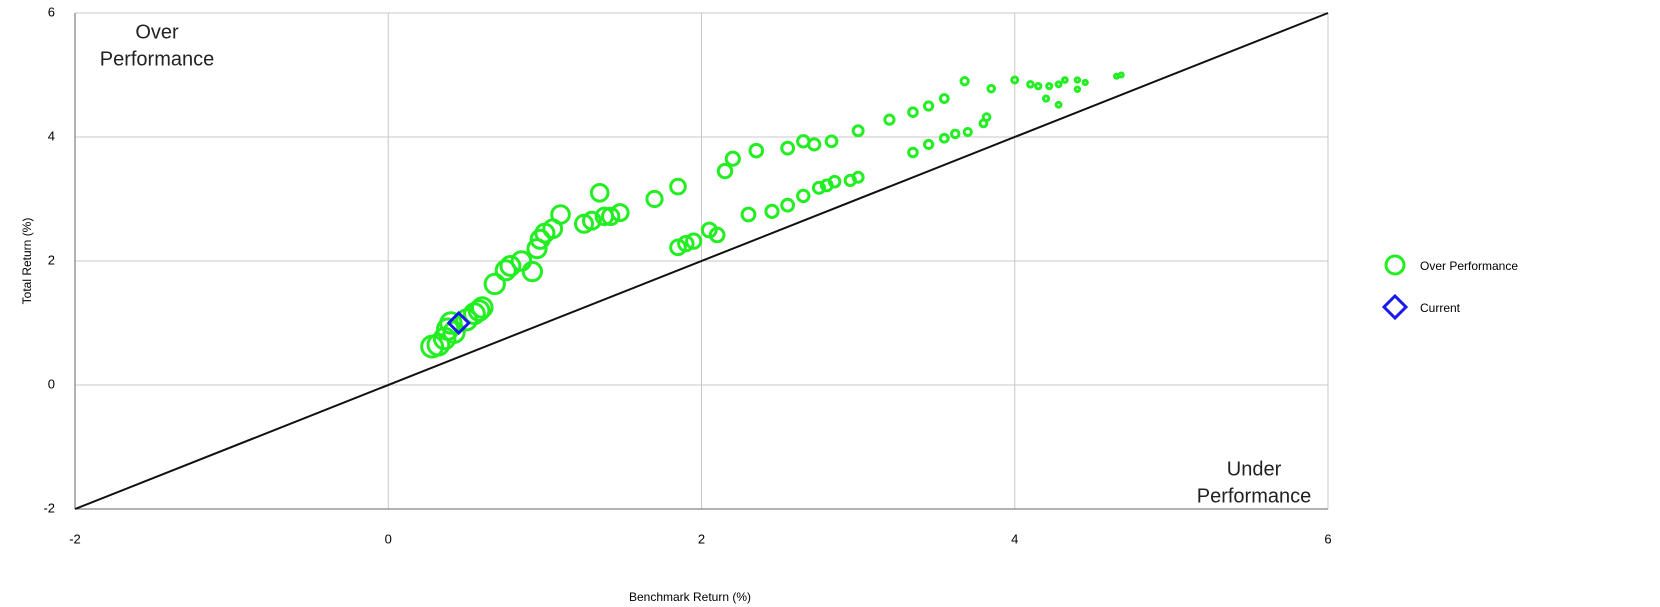 The width and height of the screenshot is (1660, 607). I want to click on diamond-marker, so click(458, 323).